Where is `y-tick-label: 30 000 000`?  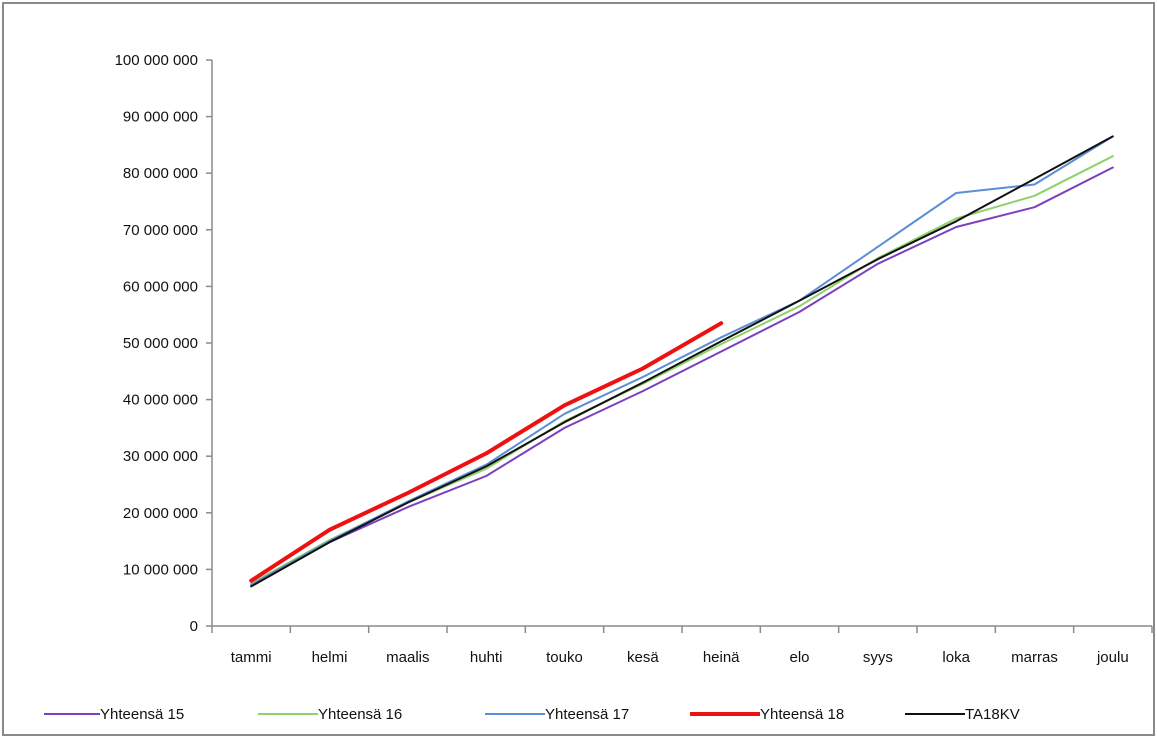
y-tick-label: 30 000 000 is located at coordinates (160, 456).